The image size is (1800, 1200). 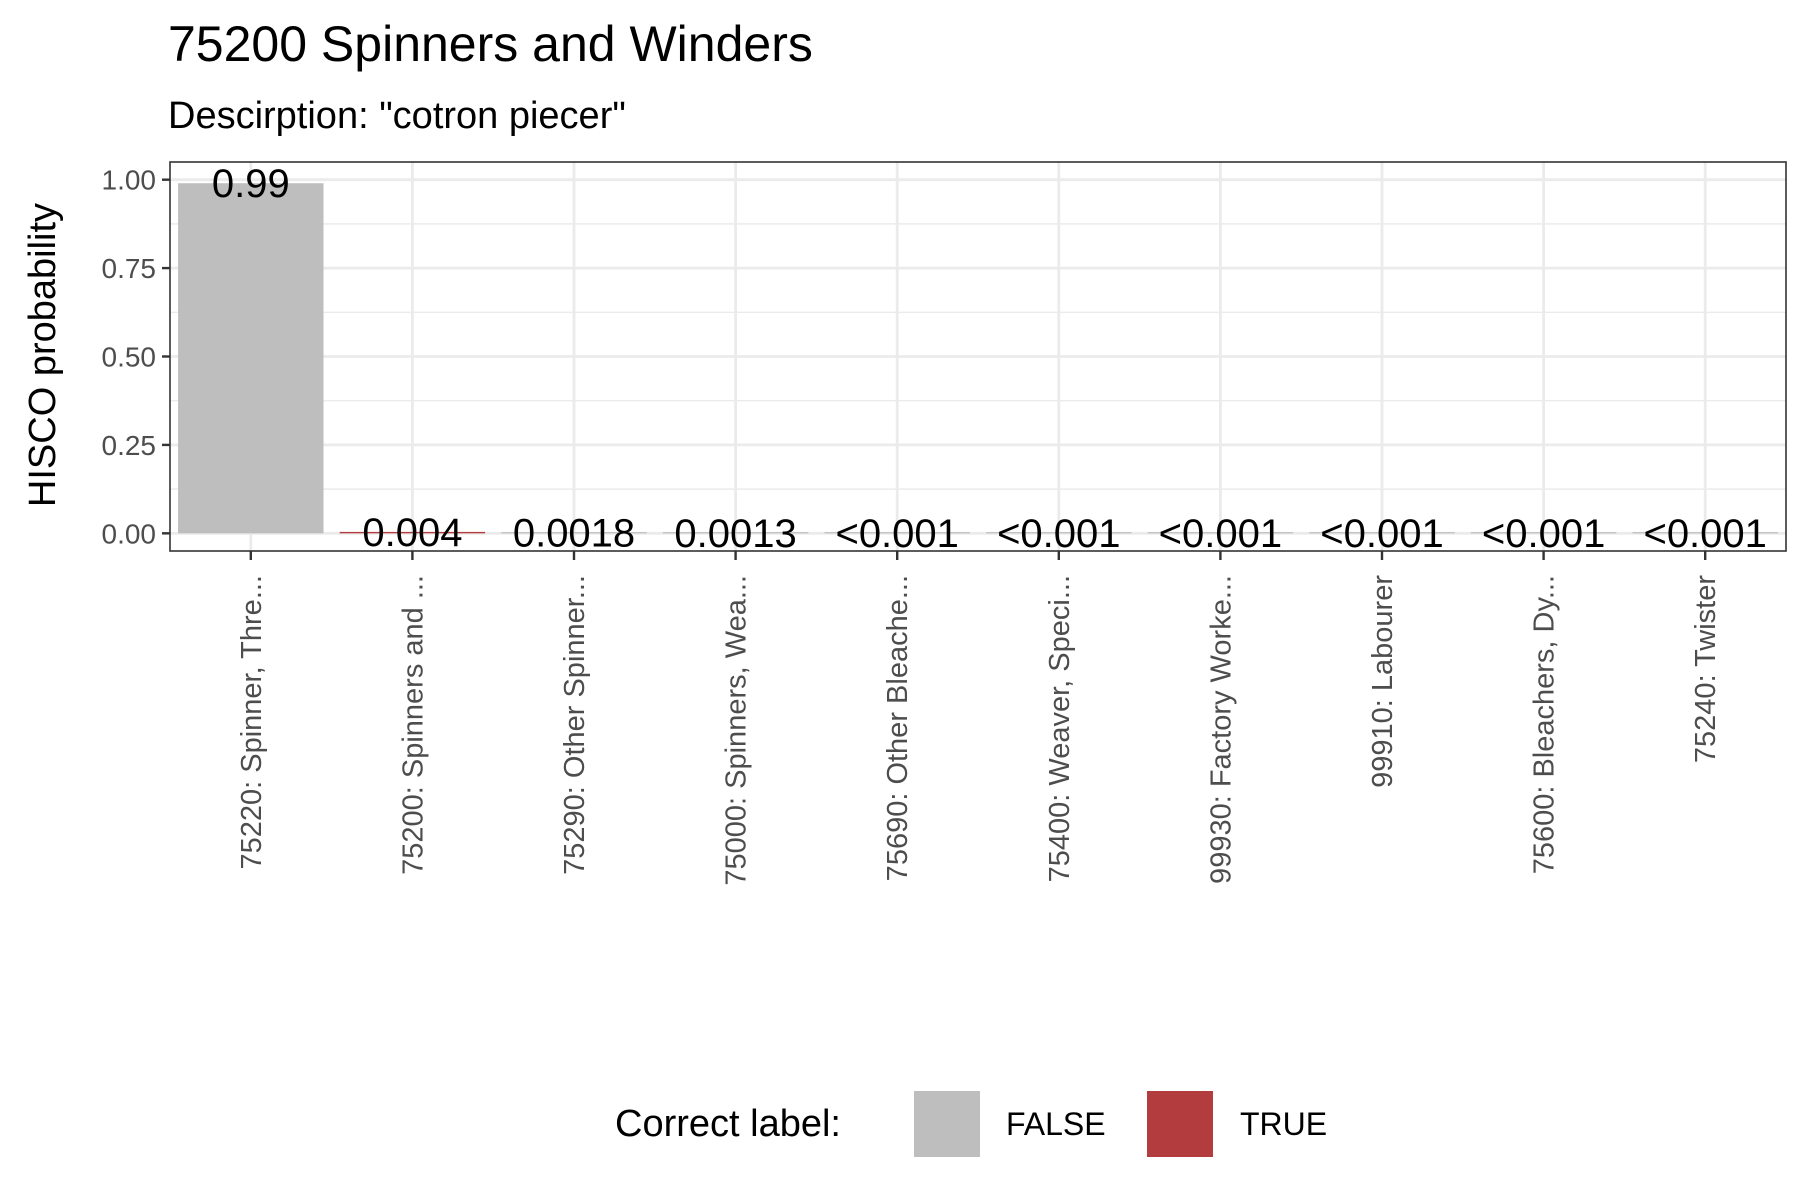 I want to click on legend-swatch-false, so click(x=947, y=1124).